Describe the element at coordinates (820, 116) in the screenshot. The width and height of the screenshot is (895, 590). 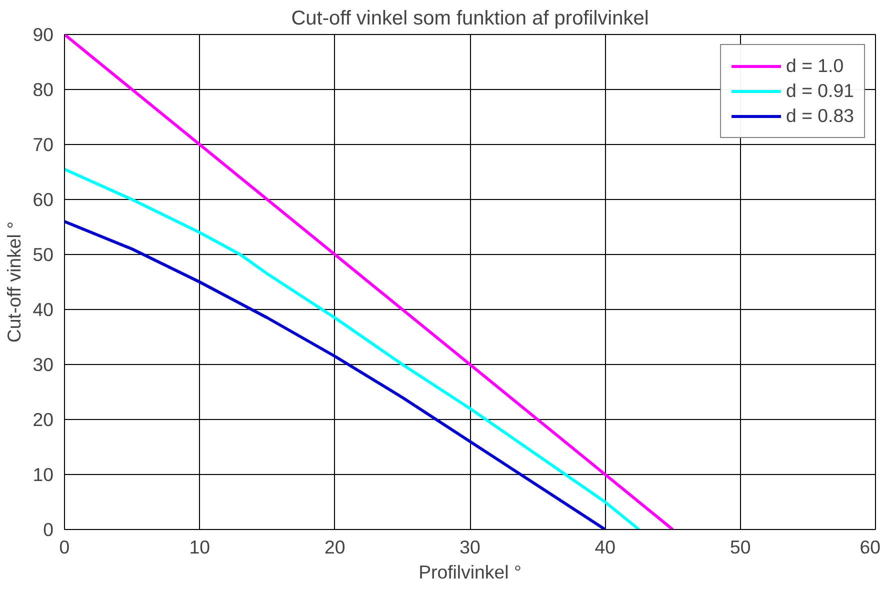
I see `legend-label: d = 0.83` at that location.